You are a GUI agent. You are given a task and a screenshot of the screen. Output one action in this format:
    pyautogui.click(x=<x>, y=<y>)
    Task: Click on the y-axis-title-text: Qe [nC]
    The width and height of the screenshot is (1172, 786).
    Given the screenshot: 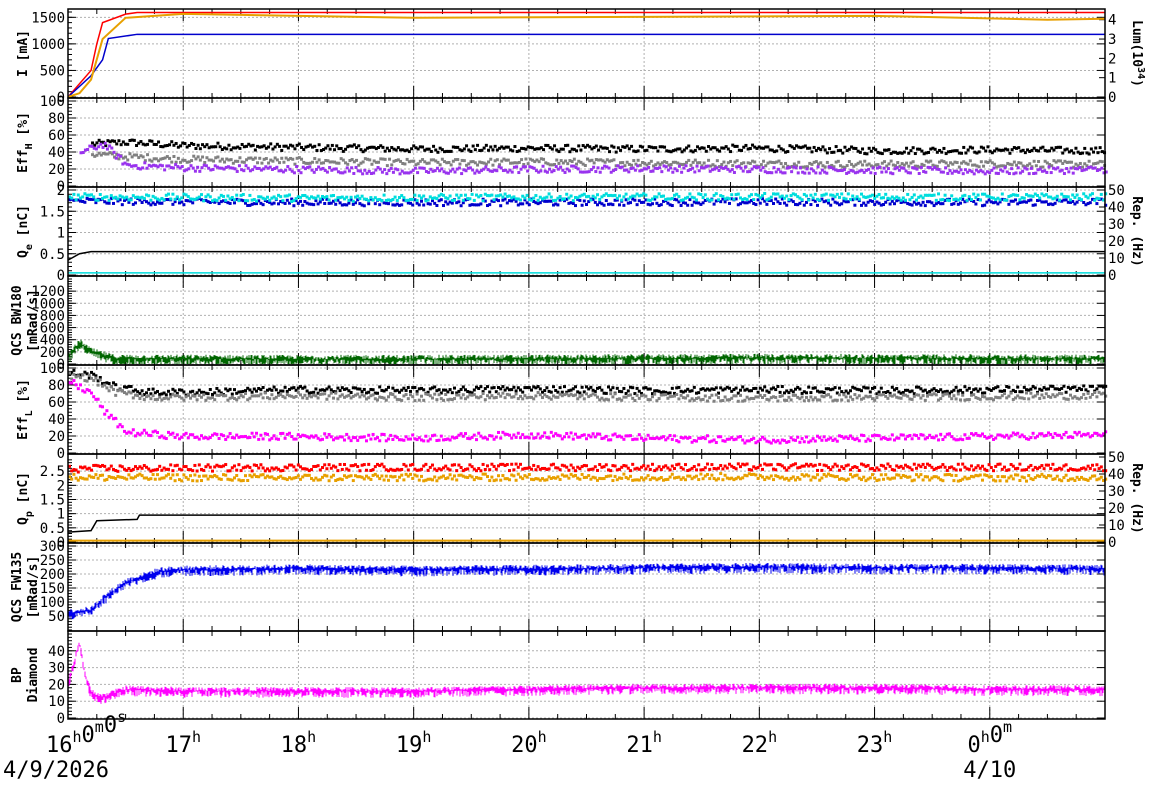 What is the action you would take?
    pyautogui.click(x=25, y=231)
    